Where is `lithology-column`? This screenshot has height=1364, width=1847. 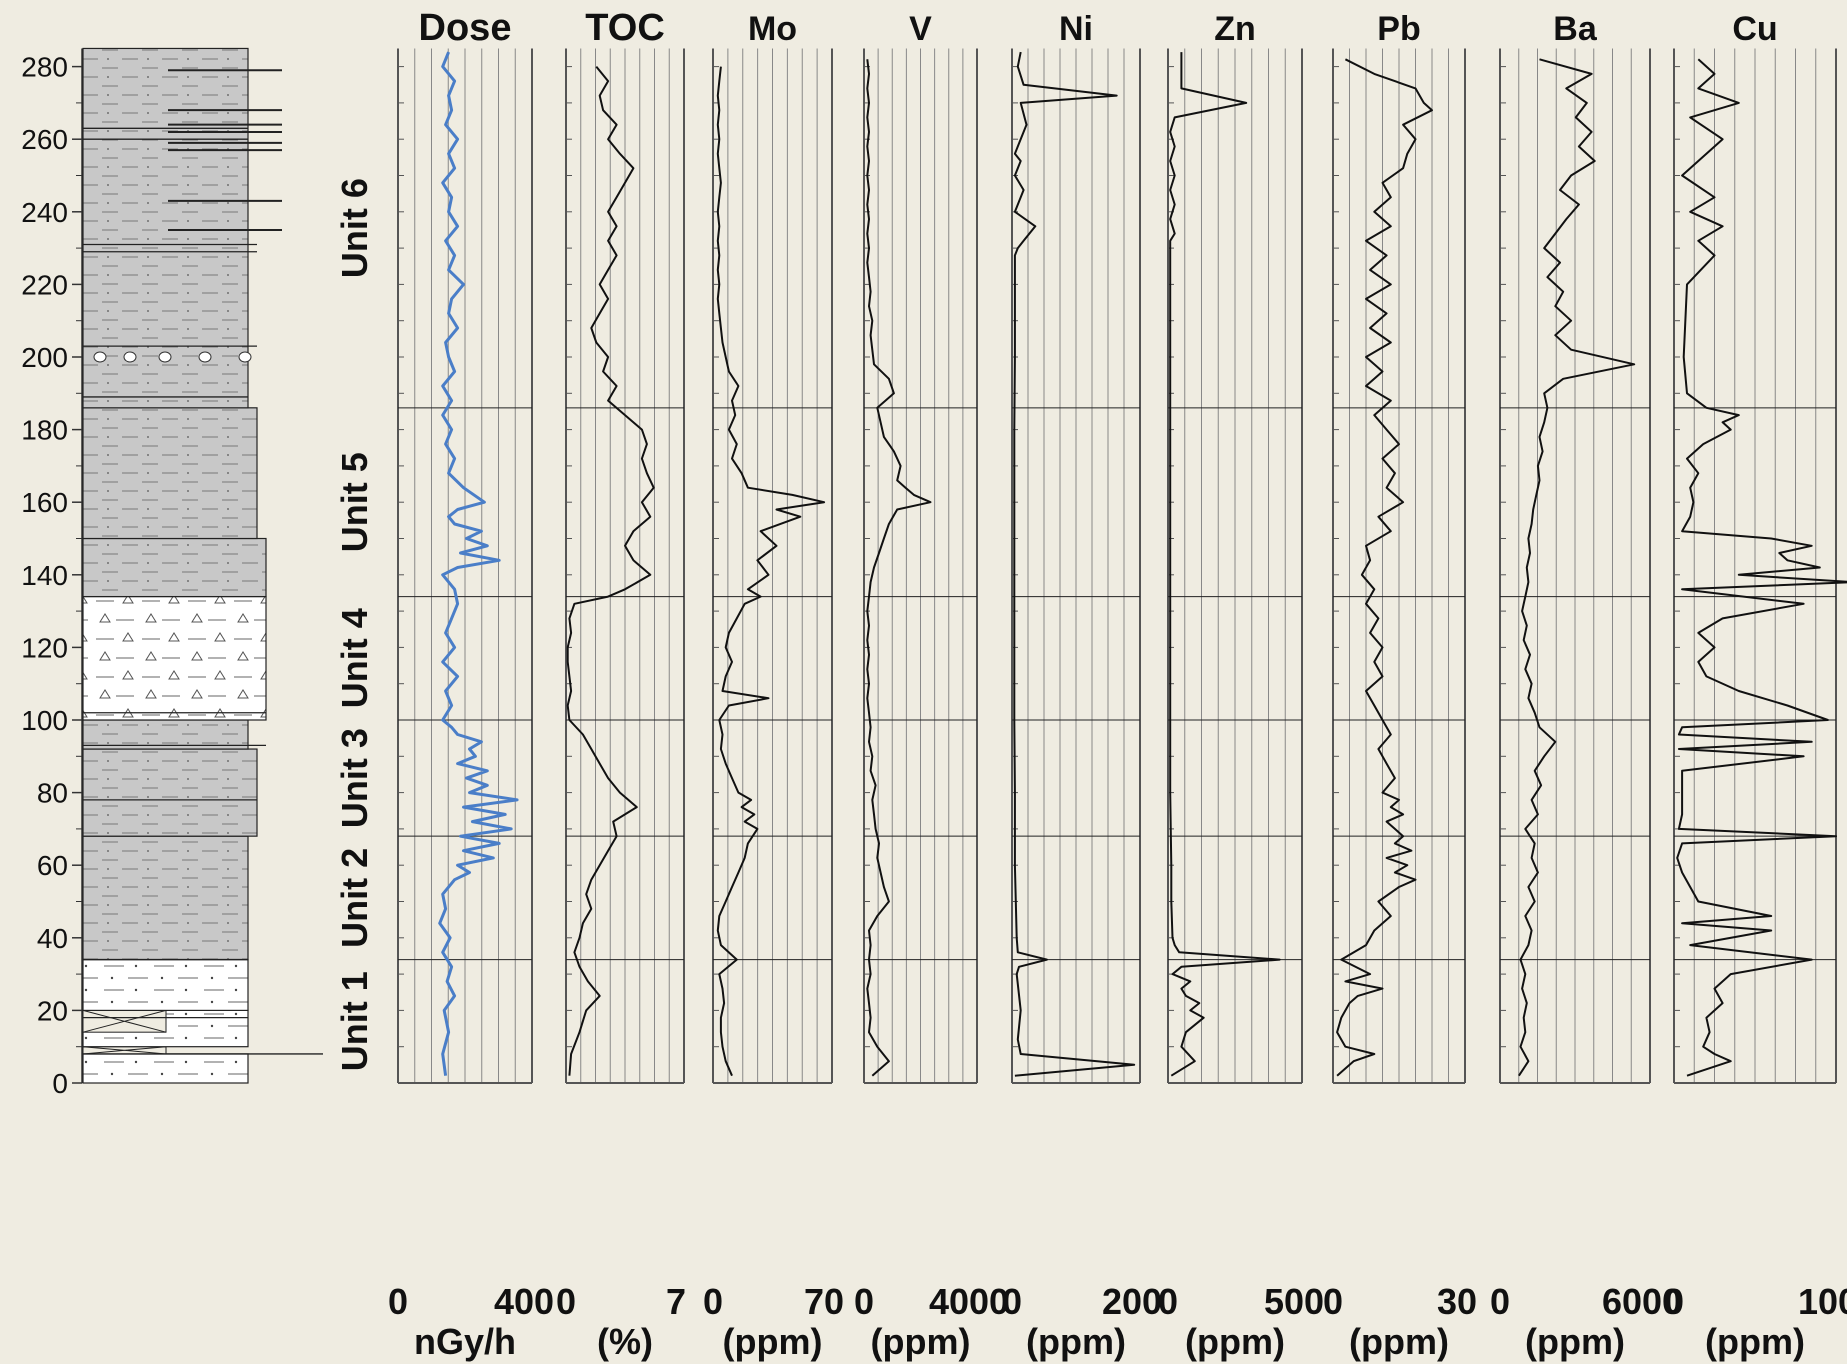
lithology-column is located at coordinates (202, 565).